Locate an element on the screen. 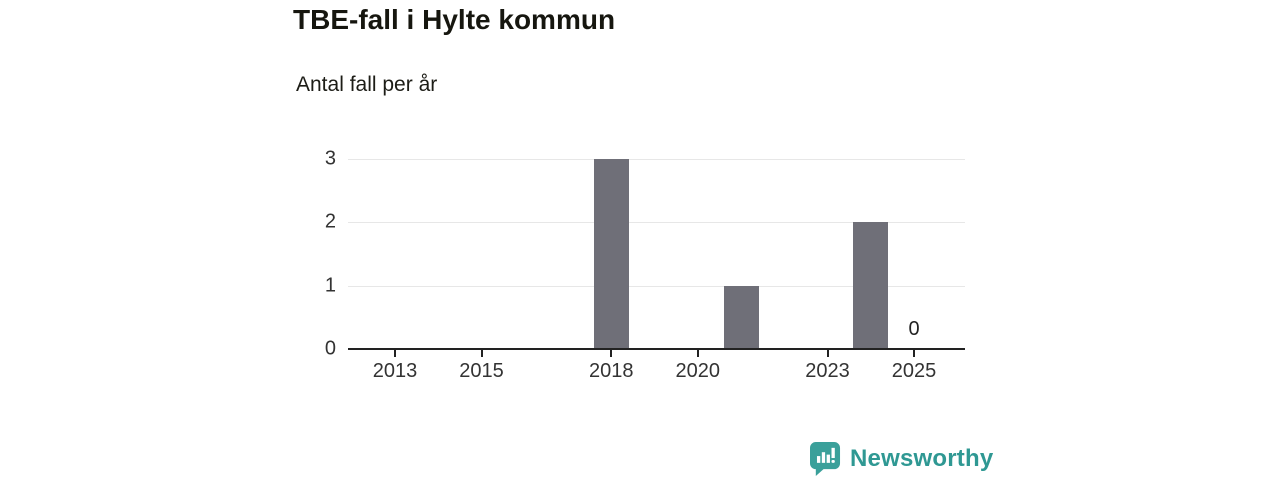 This screenshot has height=480, width=1280. bar-2024 is located at coordinates (871, 285).